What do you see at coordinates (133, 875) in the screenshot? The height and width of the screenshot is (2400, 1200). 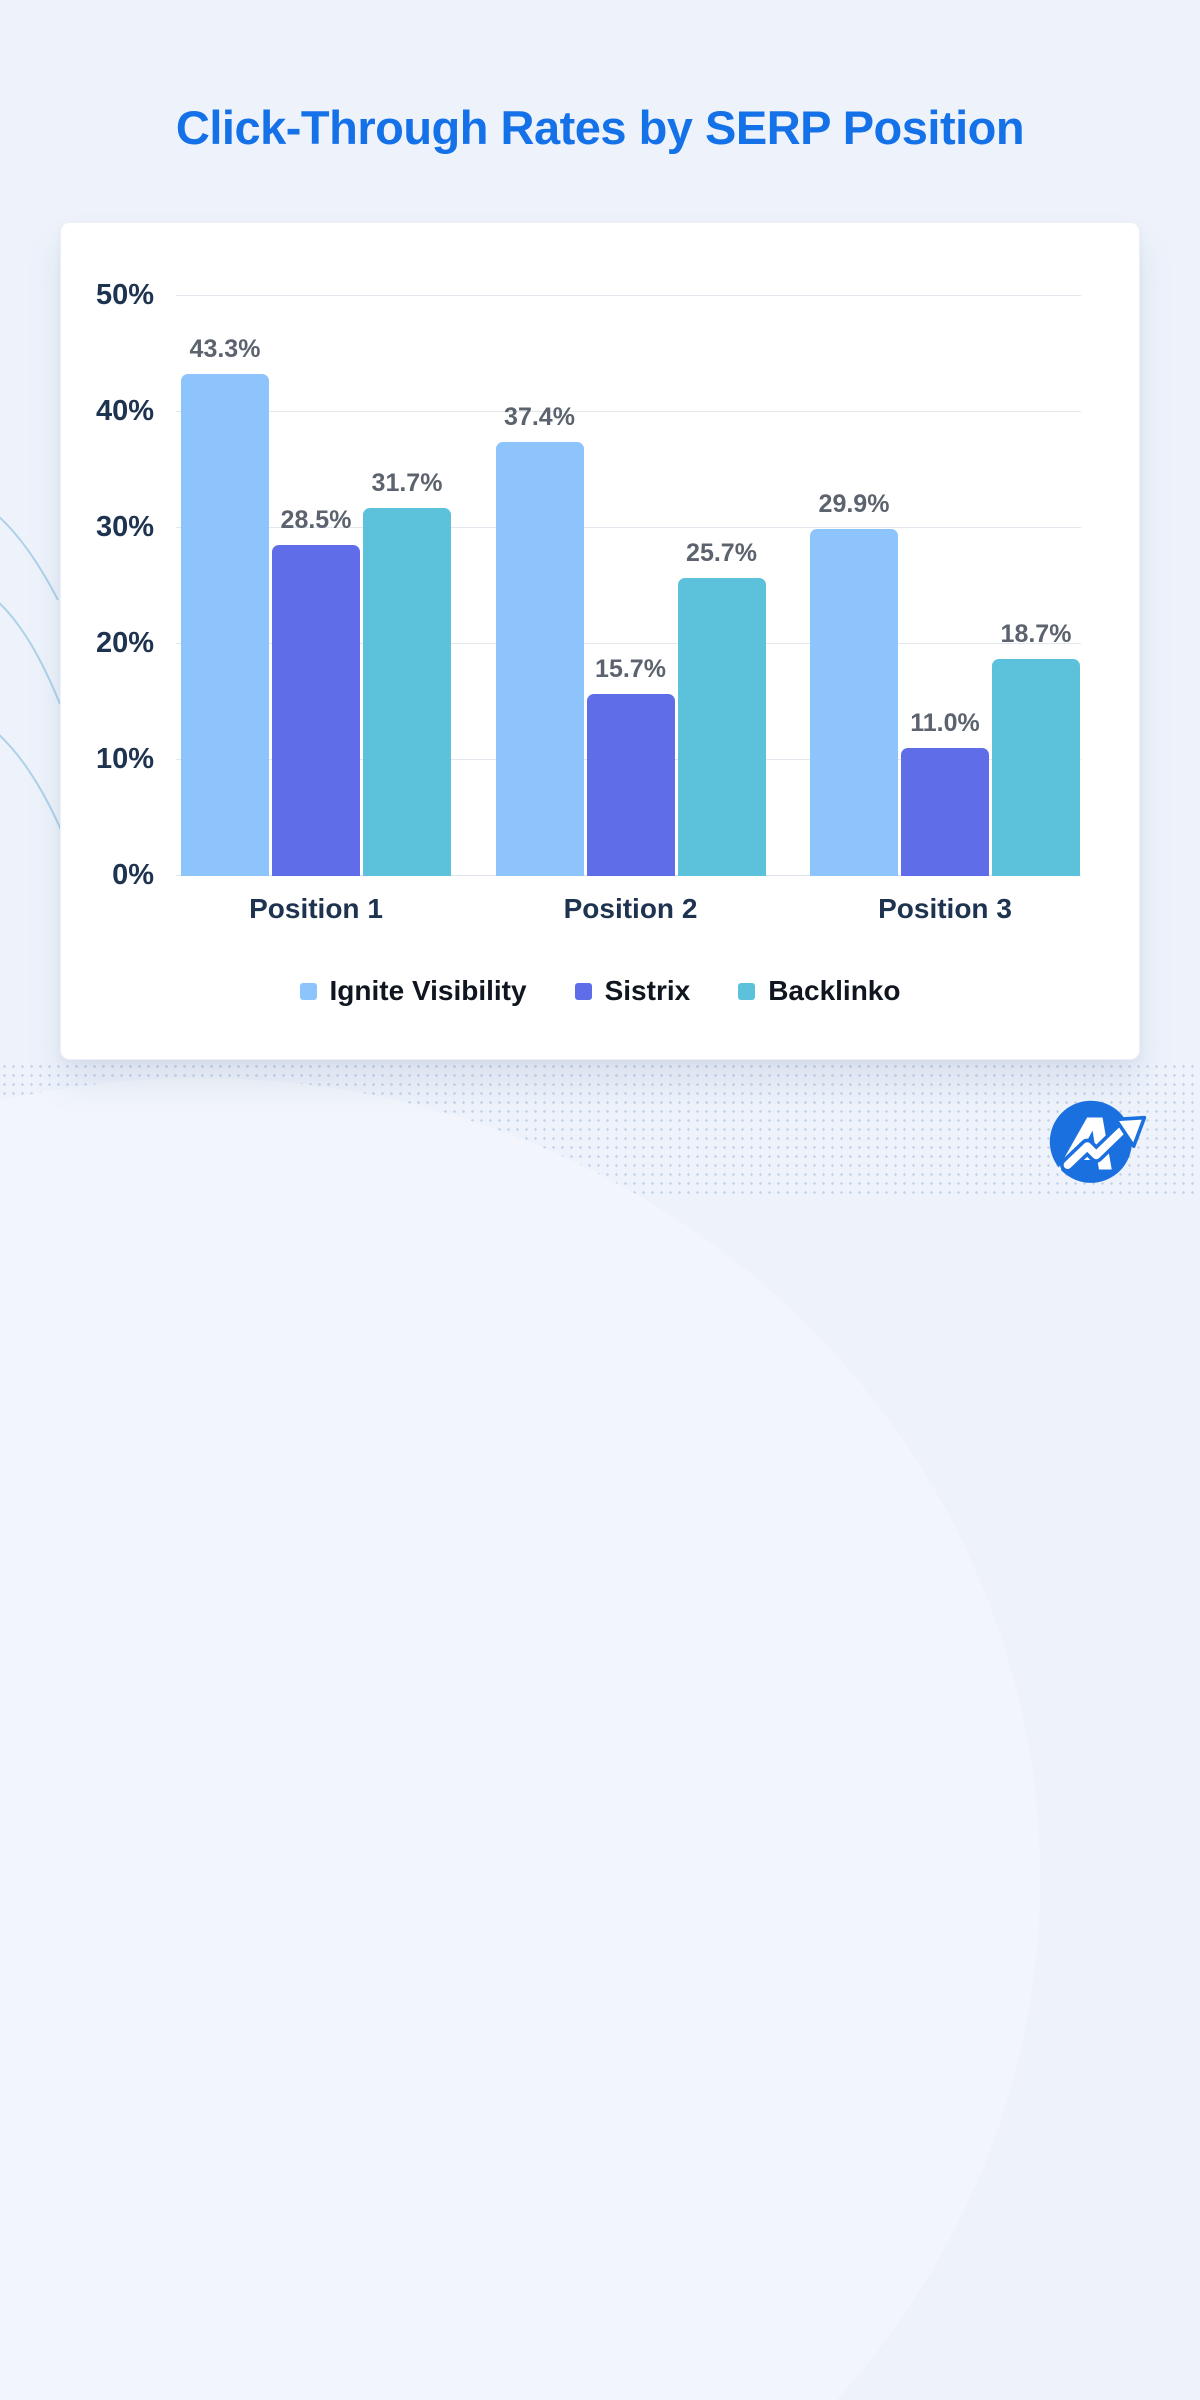 I see `y-axis-tick-label: 0%` at bounding box center [133, 875].